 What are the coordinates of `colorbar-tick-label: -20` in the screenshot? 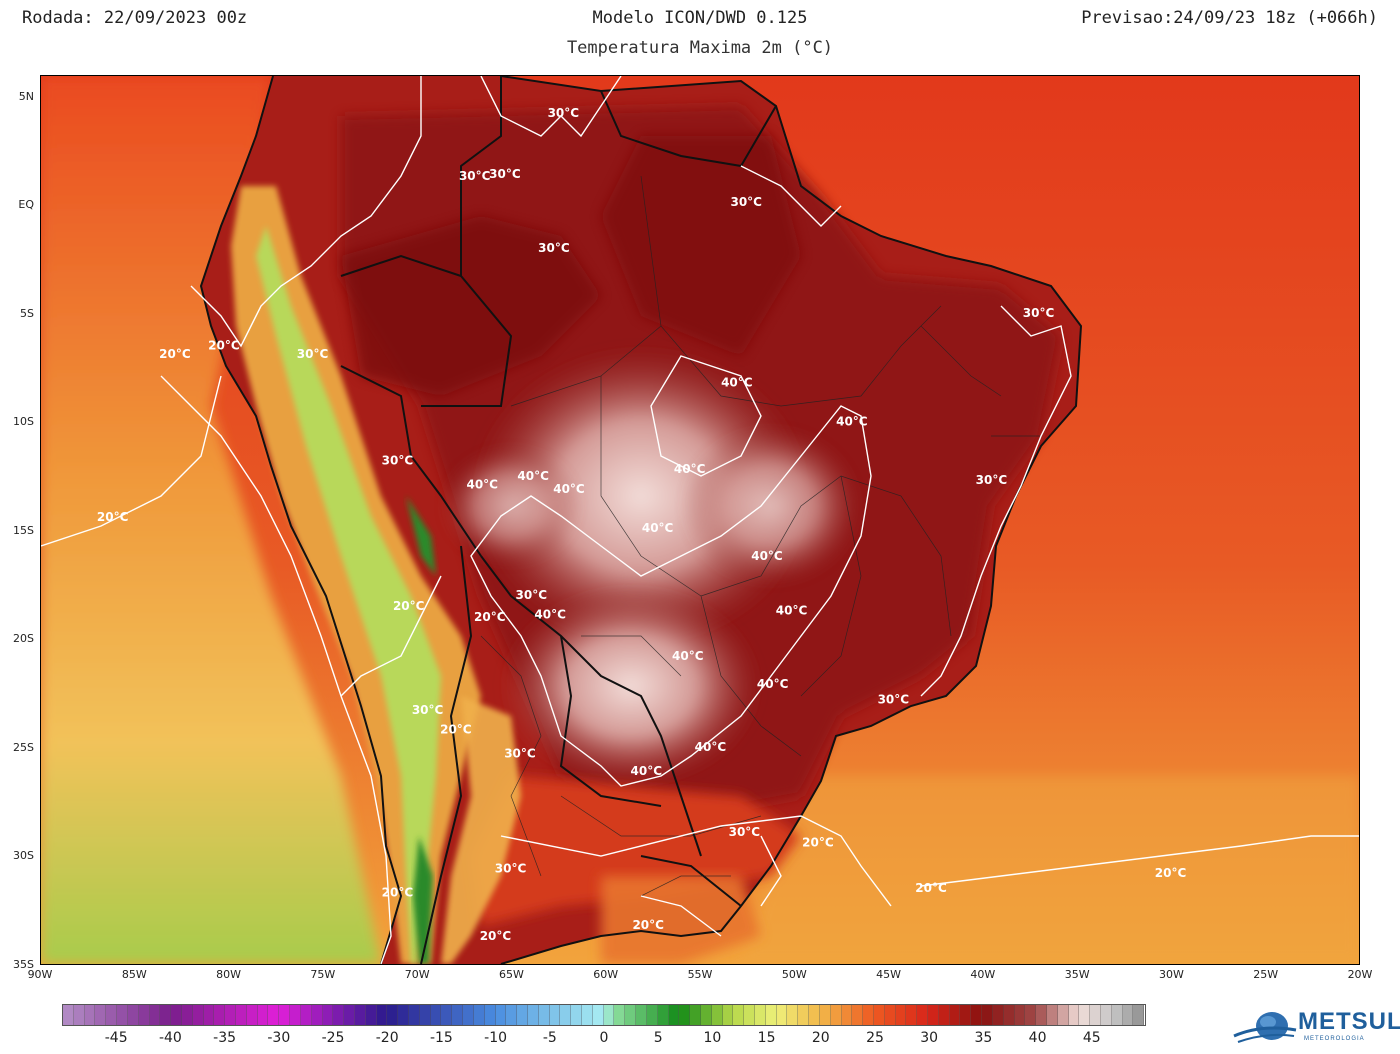 It's located at (387, 1038).